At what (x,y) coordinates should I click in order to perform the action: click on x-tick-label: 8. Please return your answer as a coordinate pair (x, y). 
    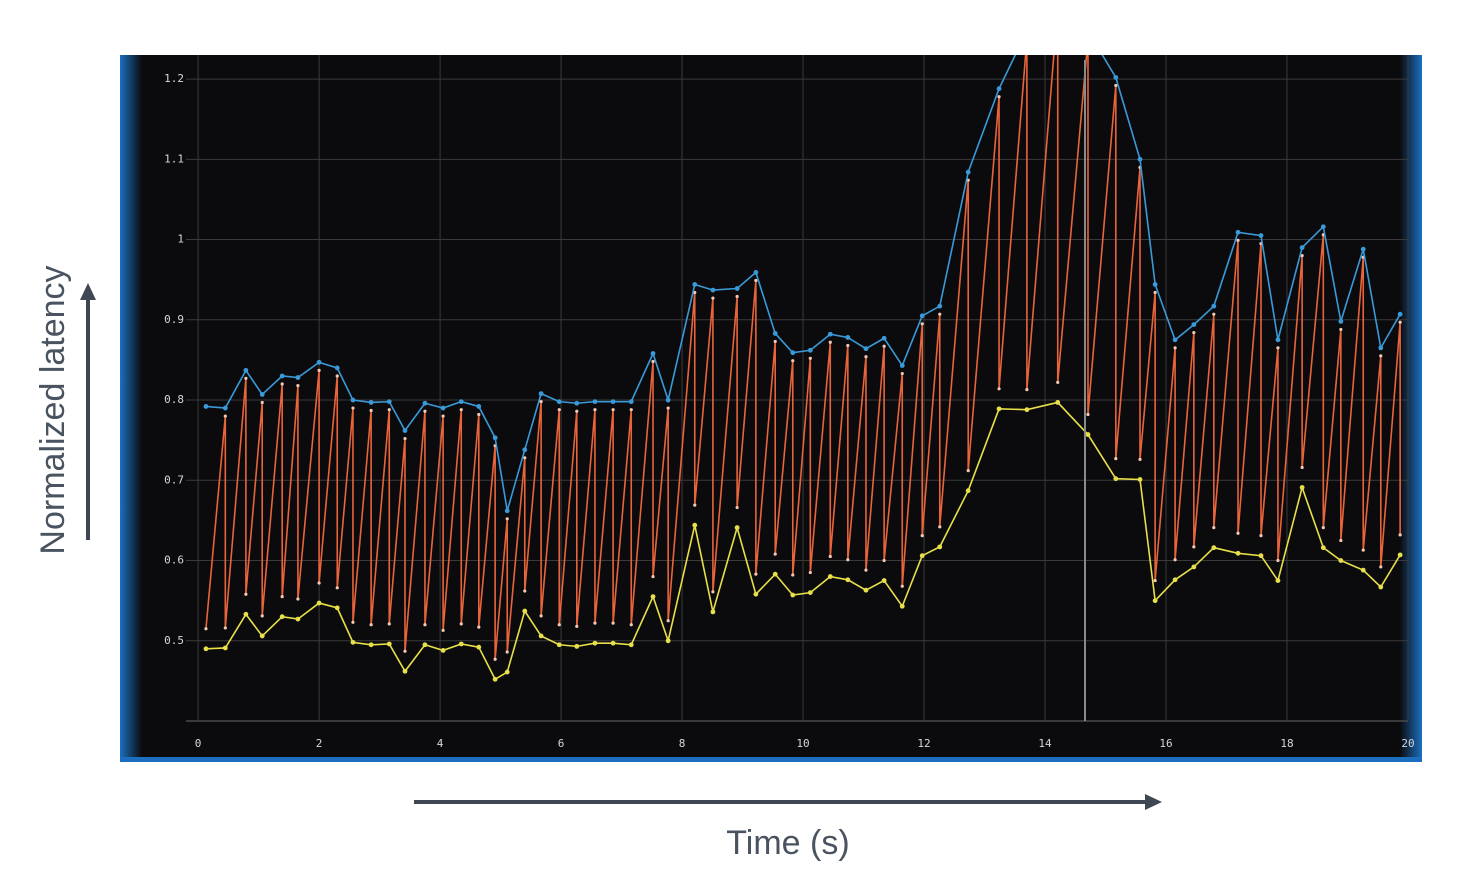
    Looking at the image, I should click on (682, 743).